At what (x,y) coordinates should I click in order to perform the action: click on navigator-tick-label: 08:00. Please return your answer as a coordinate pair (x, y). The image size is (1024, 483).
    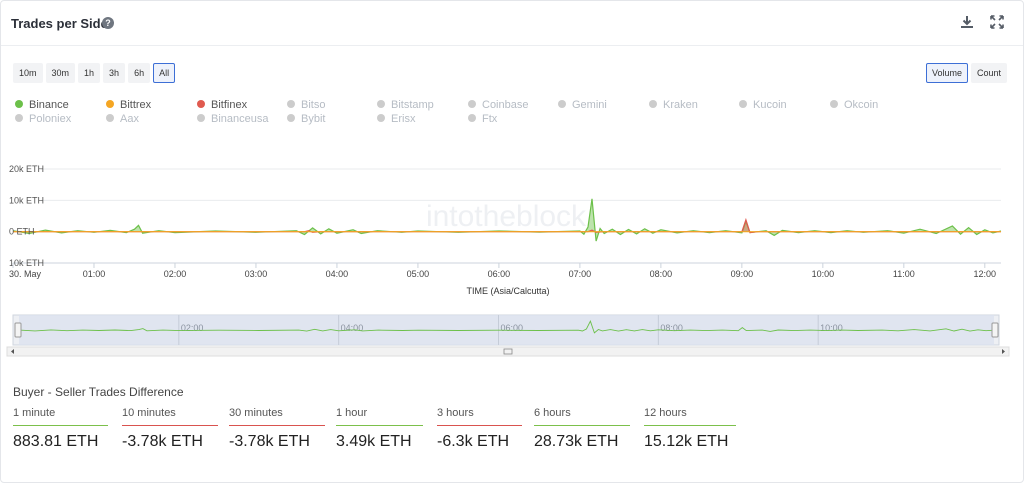
    Looking at the image, I should click on (671, 328).